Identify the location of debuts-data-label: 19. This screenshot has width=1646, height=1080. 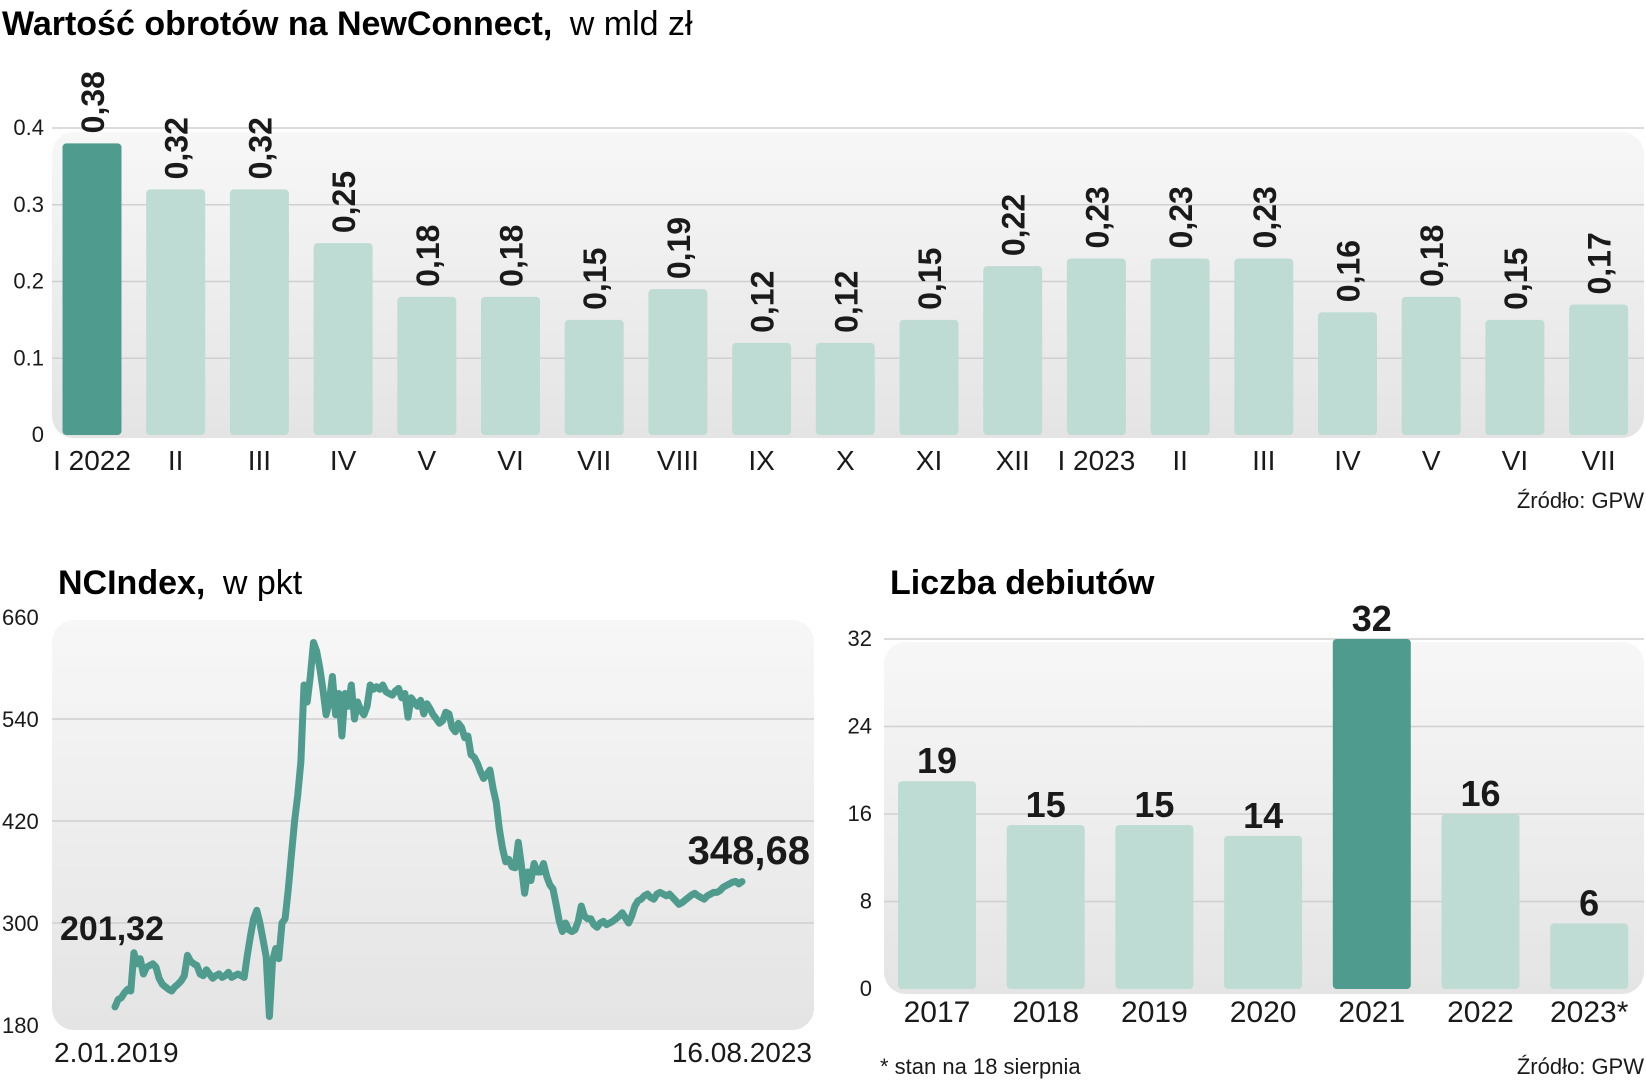
(937, 760).